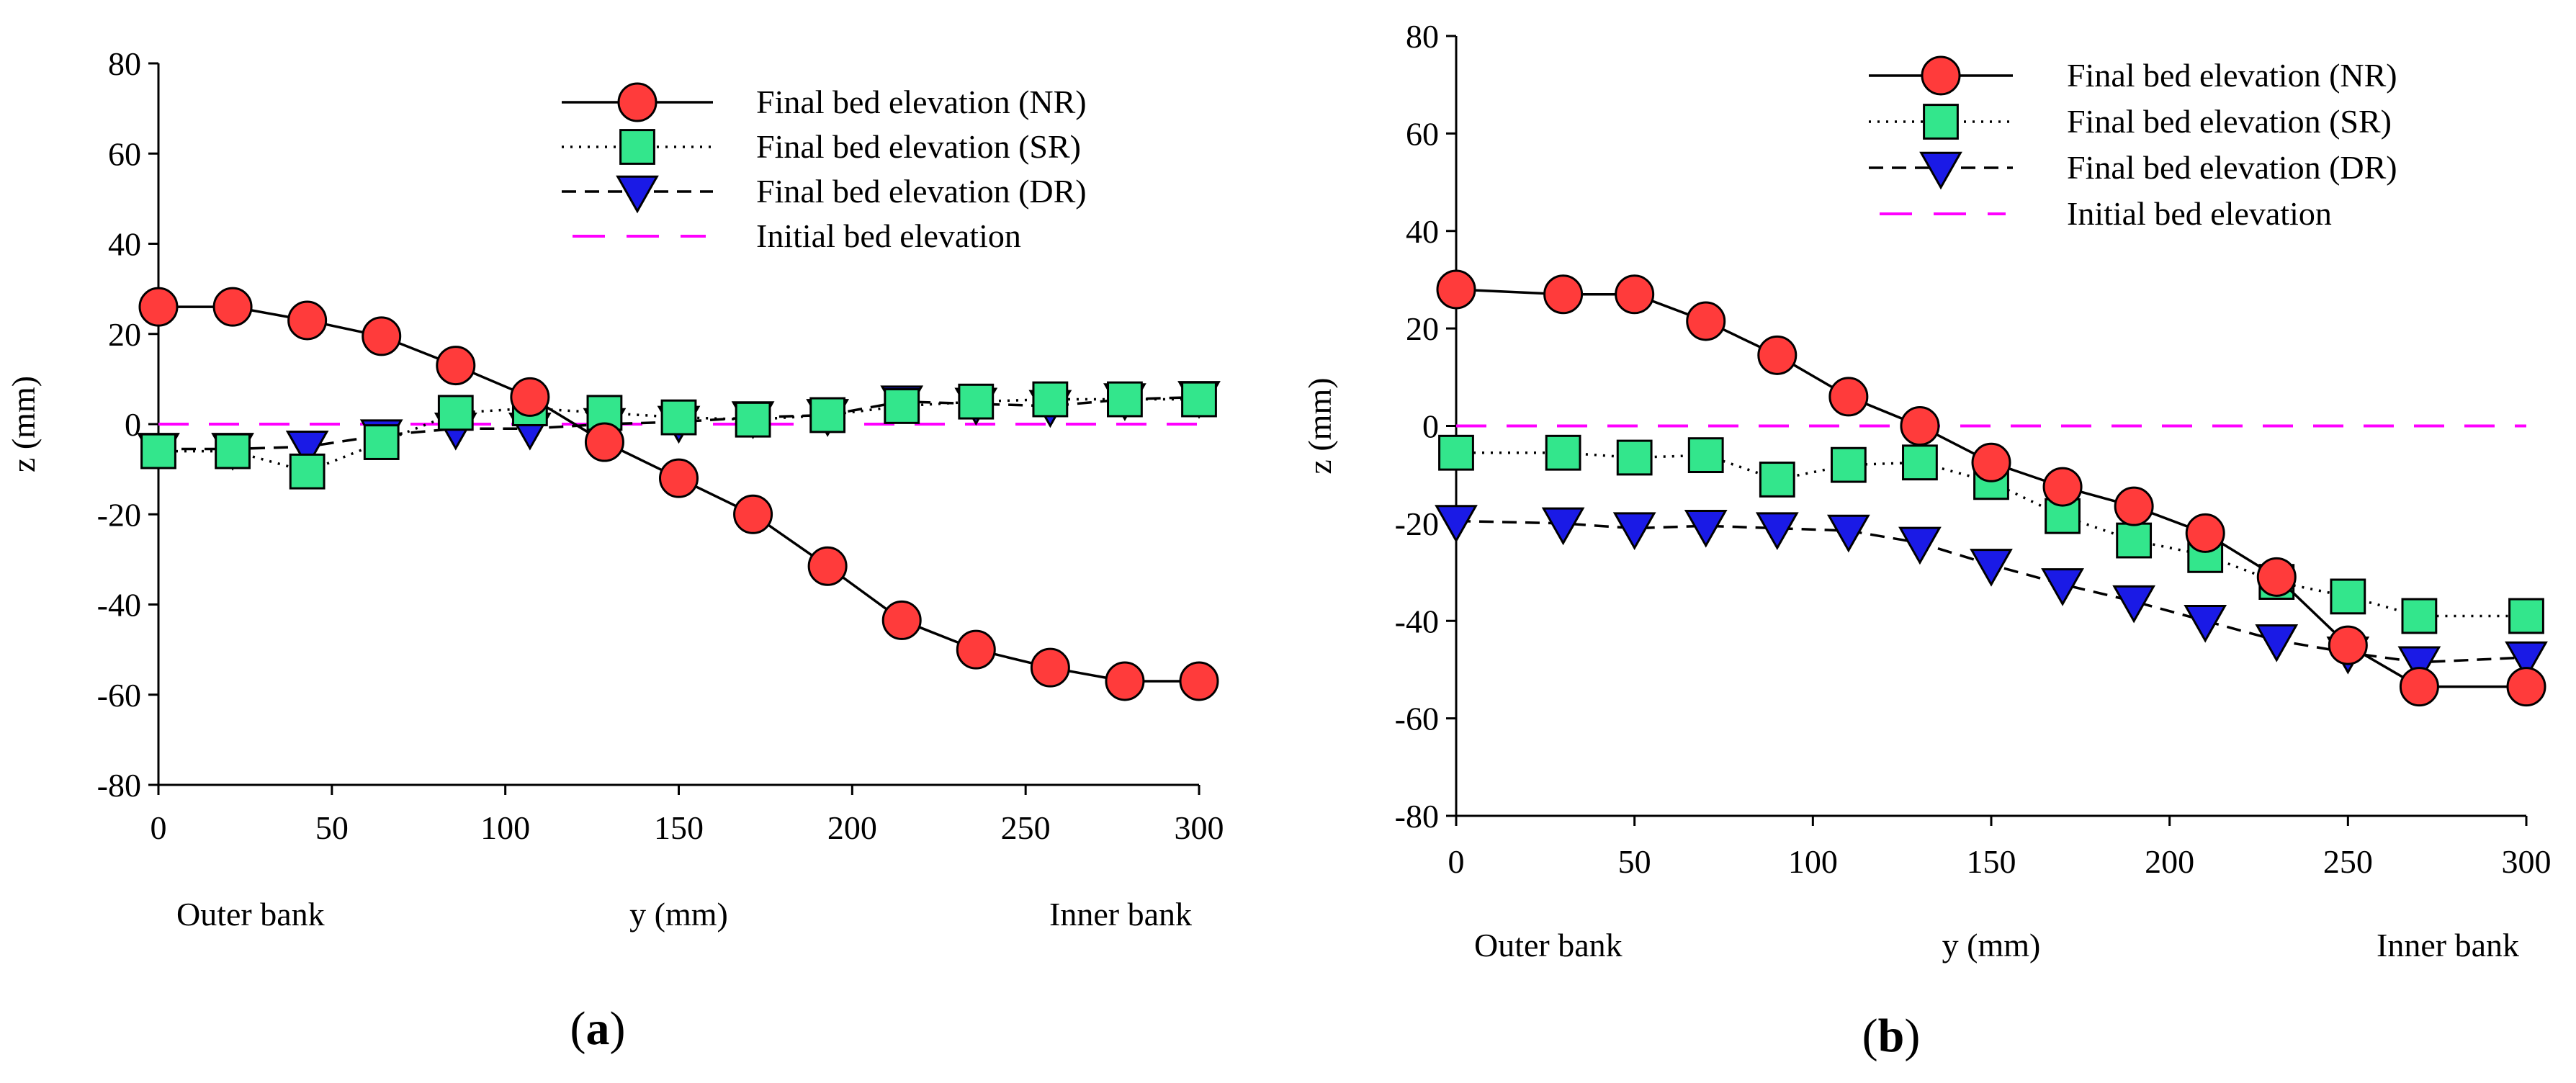 Image resolution: width=2576 pixels, height=1083 pixels. Describe the element at coordinates (1417, 523) in the screenshot. I see `y-tick-label: -20` at that location.